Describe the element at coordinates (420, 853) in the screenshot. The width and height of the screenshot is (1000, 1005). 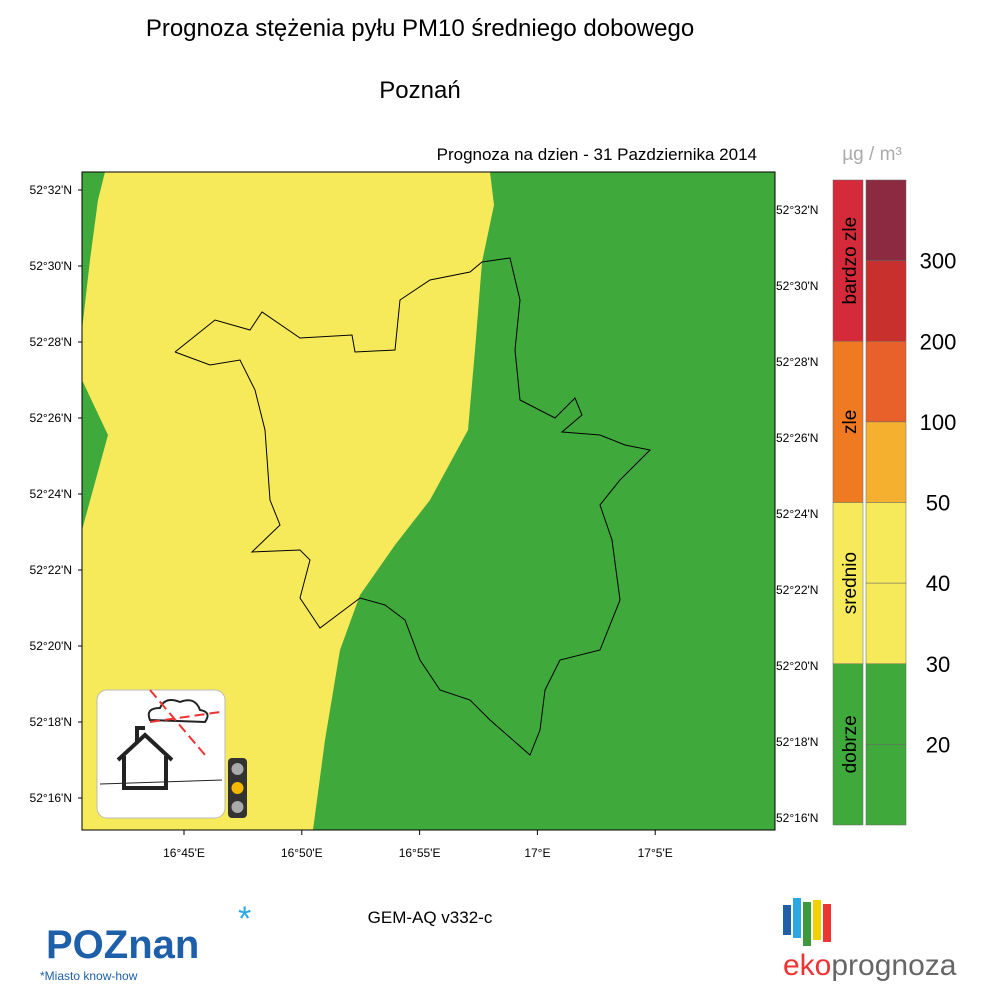
I see `lon-label: 16°55'E` at that location.